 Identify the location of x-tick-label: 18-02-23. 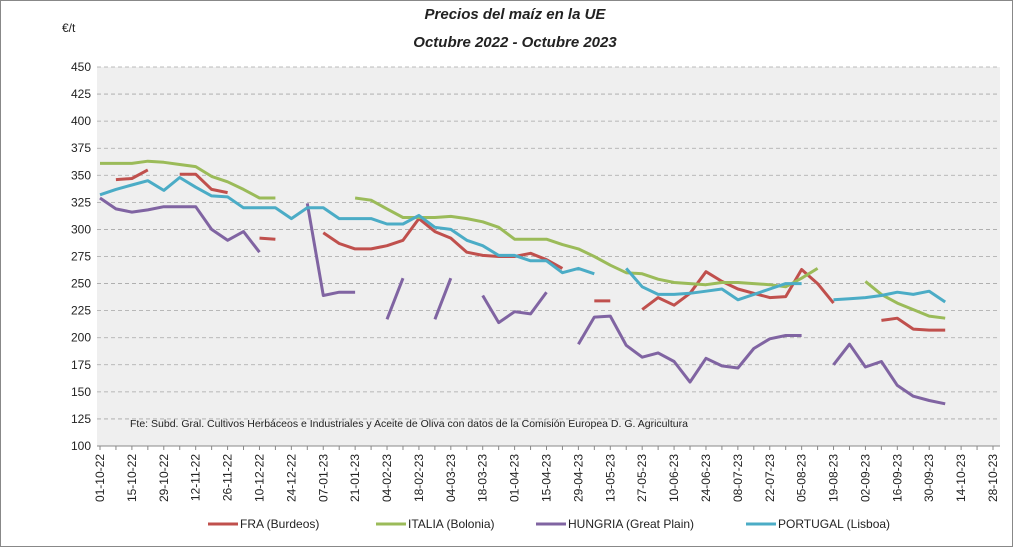
(419, 478).